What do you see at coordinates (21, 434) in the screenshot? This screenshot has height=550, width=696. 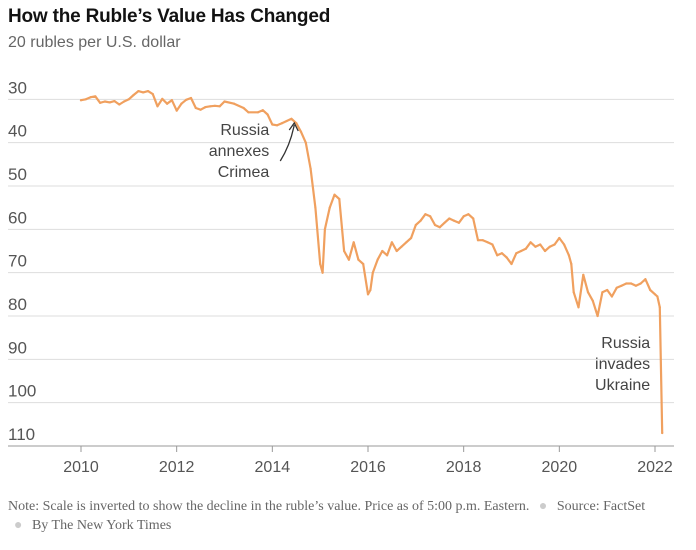 I see `y-tick-label-110: 110` at bounding box center [21, 434].